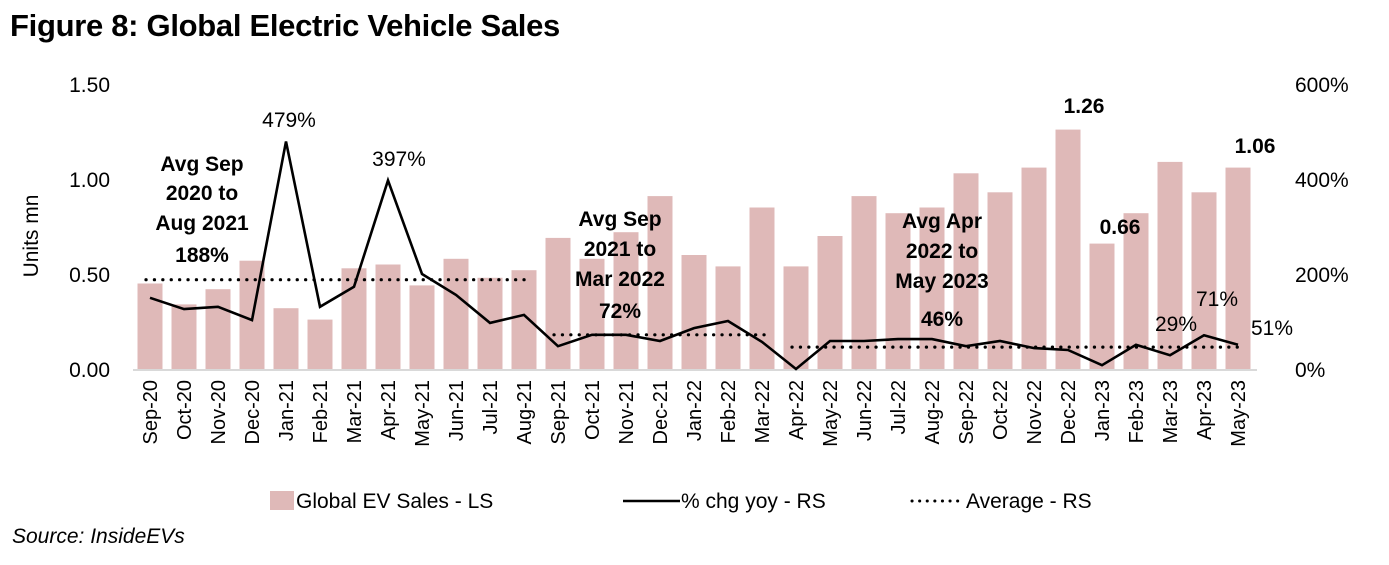  I want to click on left-tick-label: 0.50, so click(89, 275).